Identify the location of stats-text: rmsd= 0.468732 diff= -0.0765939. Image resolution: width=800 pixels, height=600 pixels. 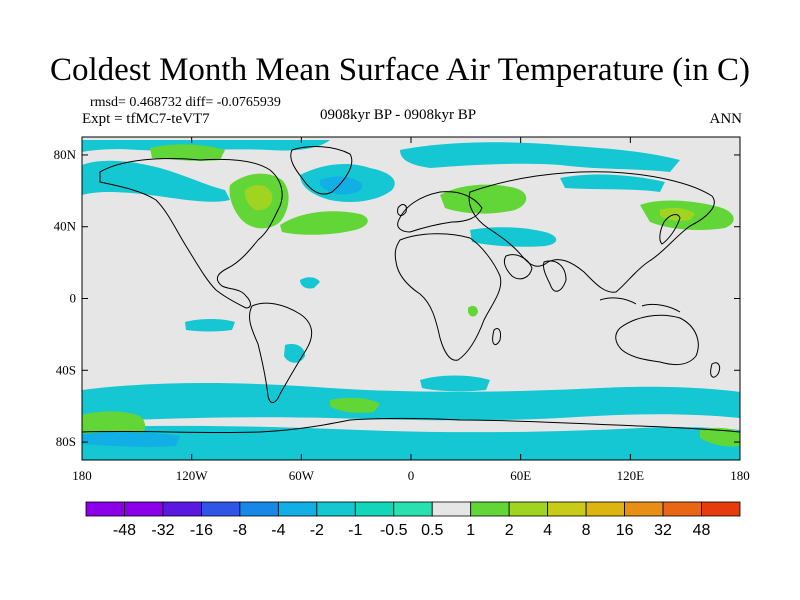
(185, 102).